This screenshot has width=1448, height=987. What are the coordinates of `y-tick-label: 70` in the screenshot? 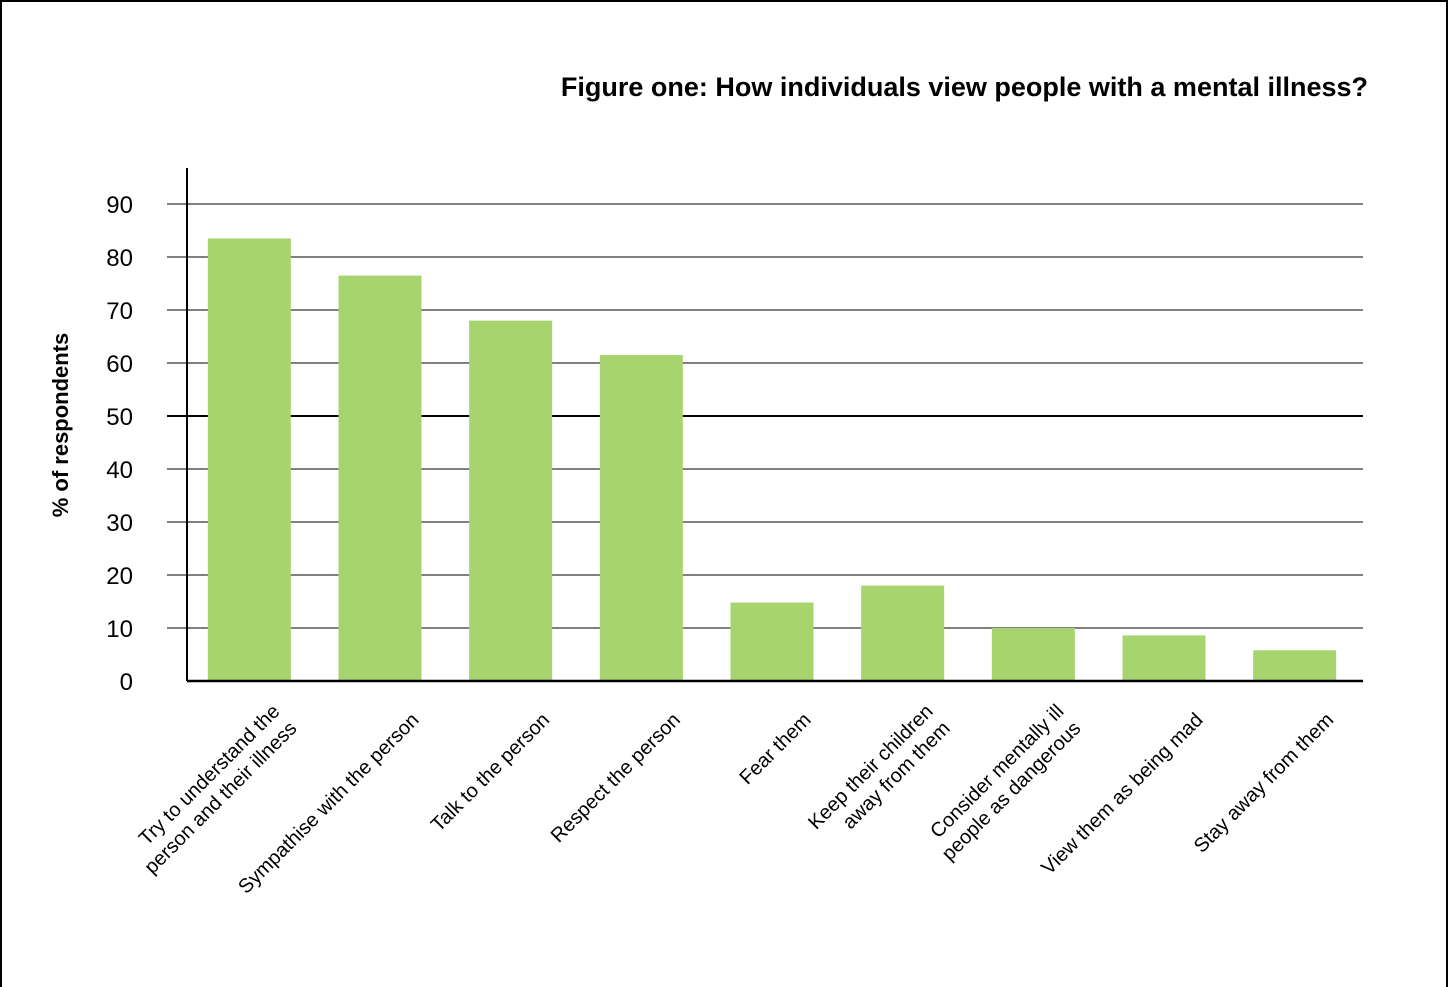 It's located at (119, 311).